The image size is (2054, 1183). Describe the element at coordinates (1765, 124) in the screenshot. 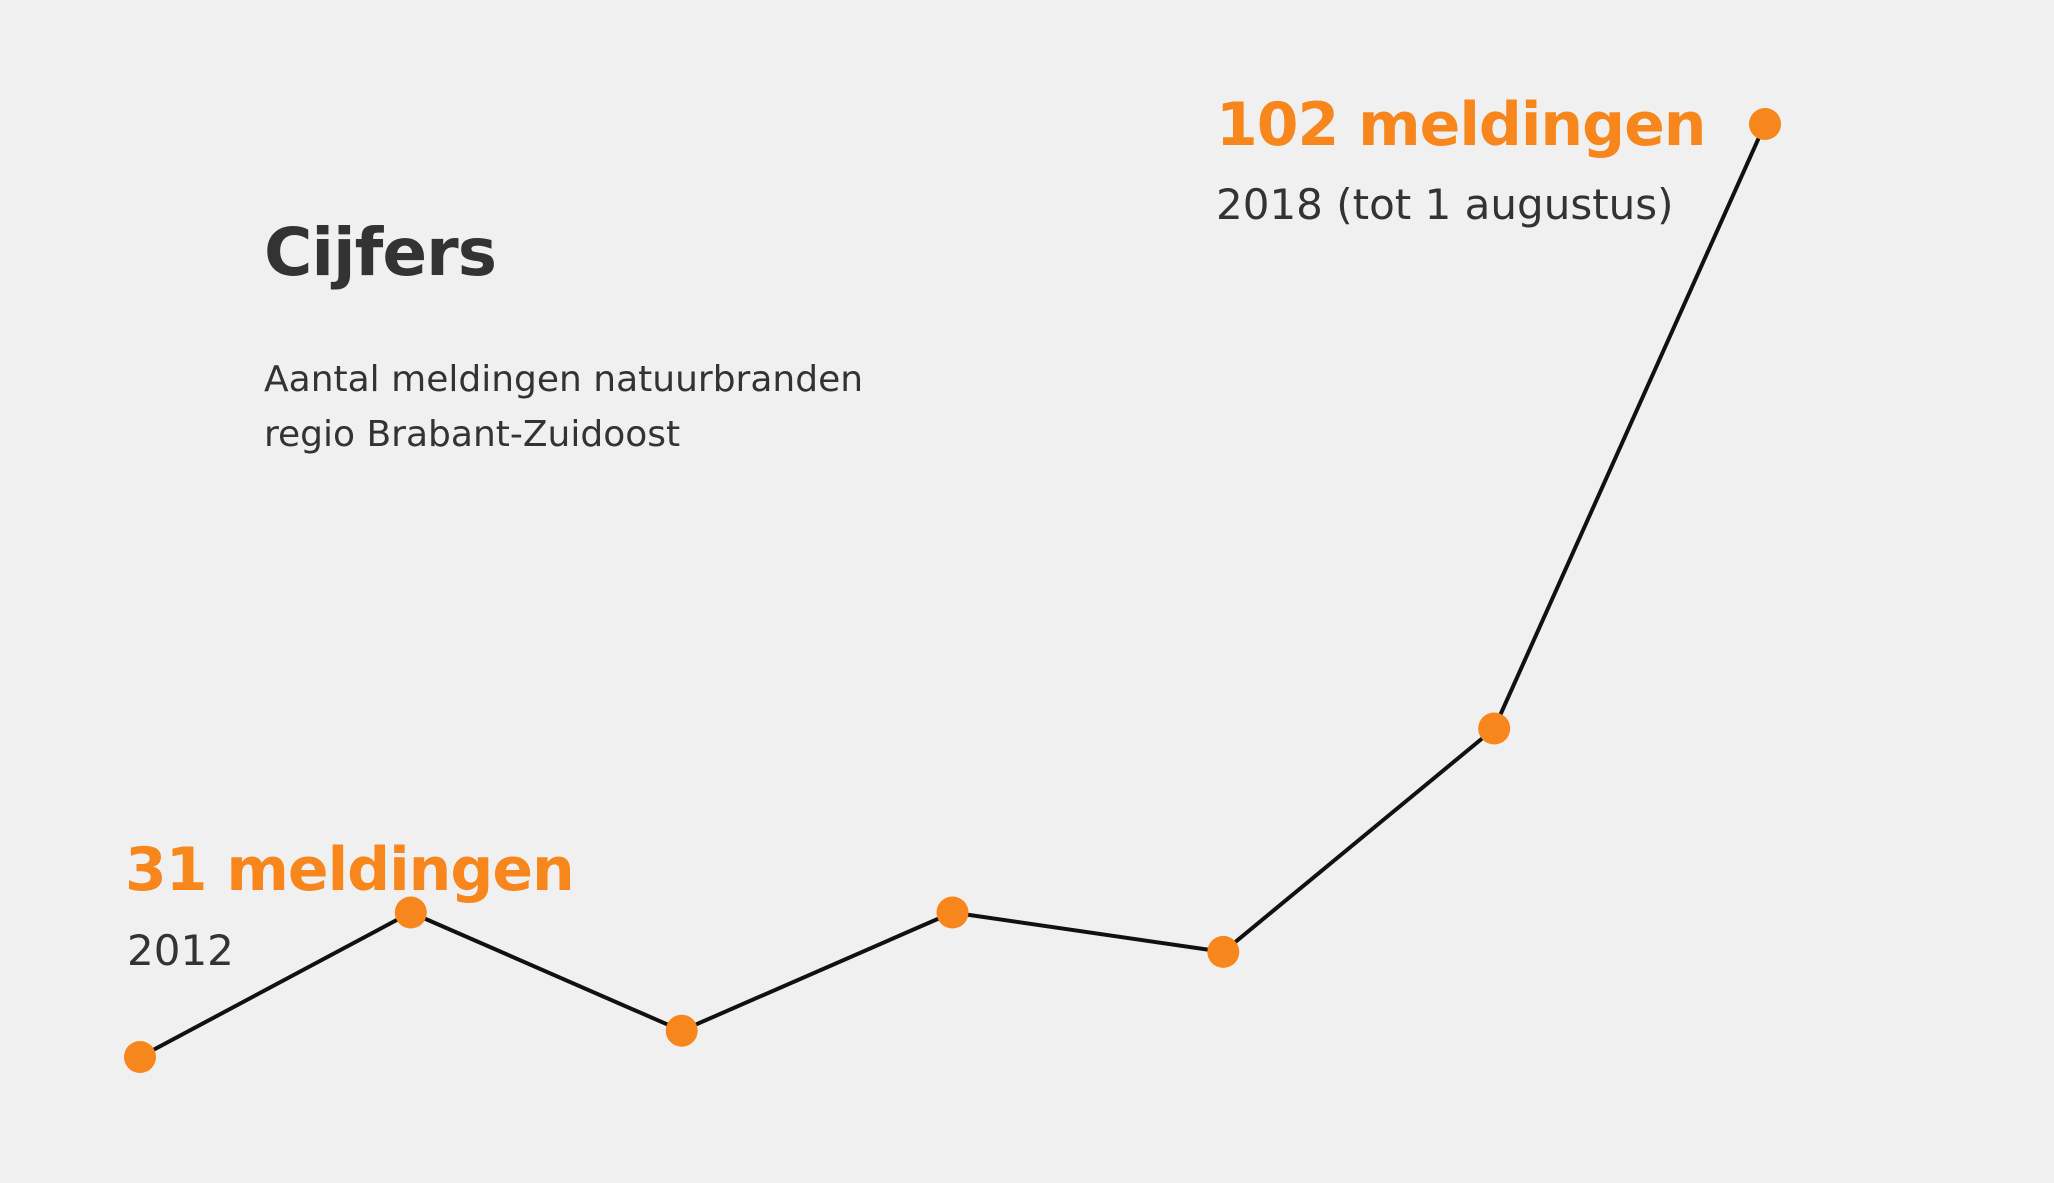

I see `data-point-2018` at that location.